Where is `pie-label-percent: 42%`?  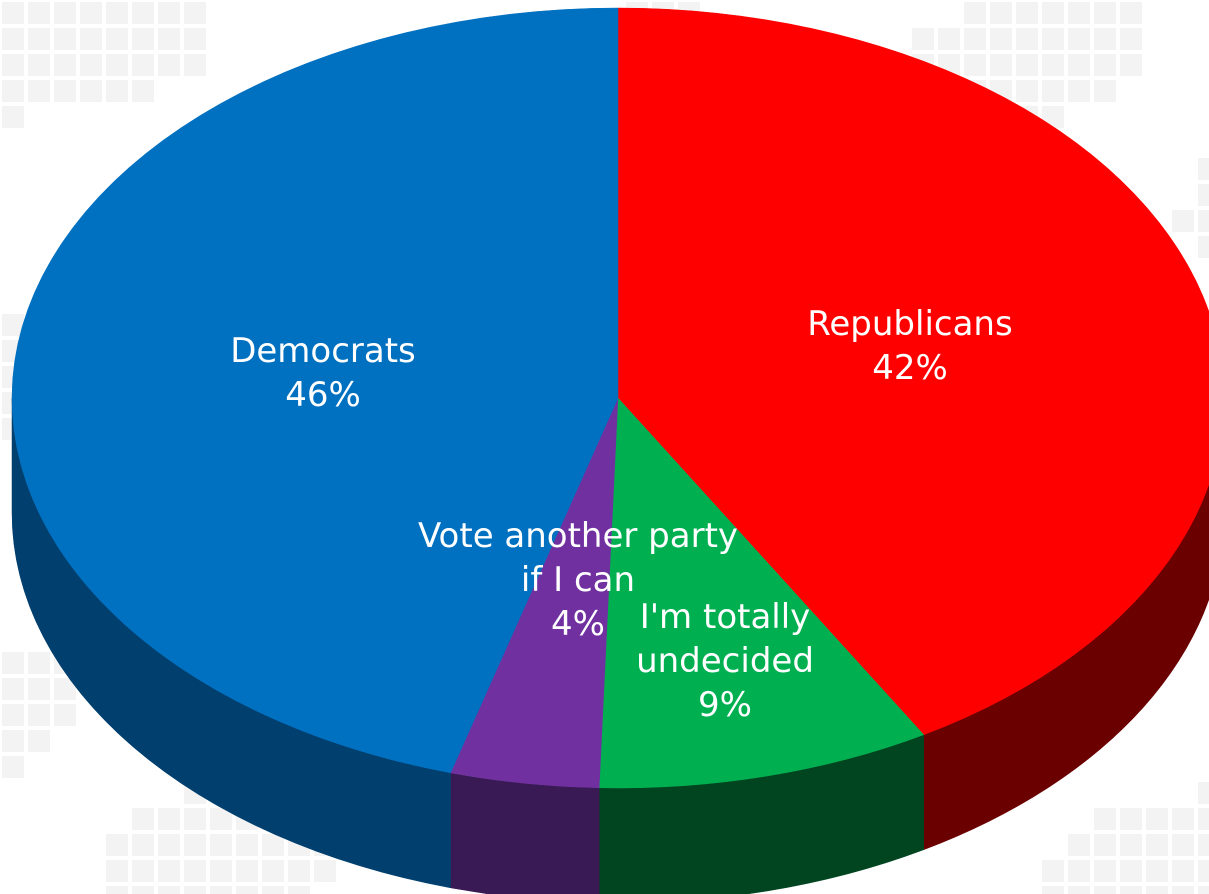
pie-label-percent: 42% is located at coordinates (910, 368).